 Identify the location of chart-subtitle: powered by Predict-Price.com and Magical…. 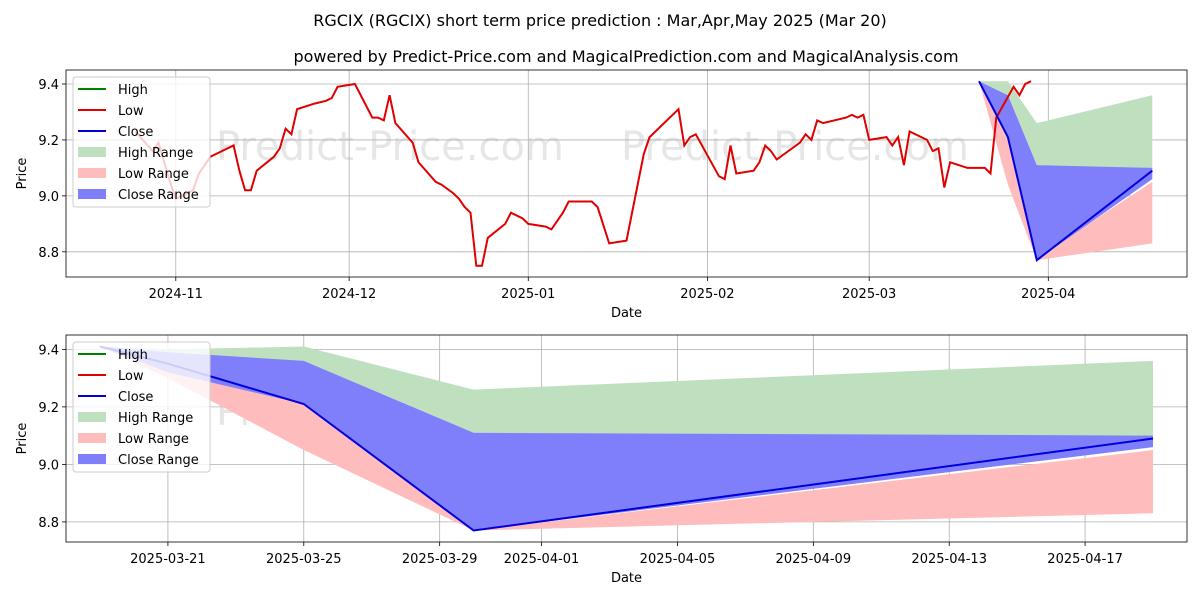
(625, 56).